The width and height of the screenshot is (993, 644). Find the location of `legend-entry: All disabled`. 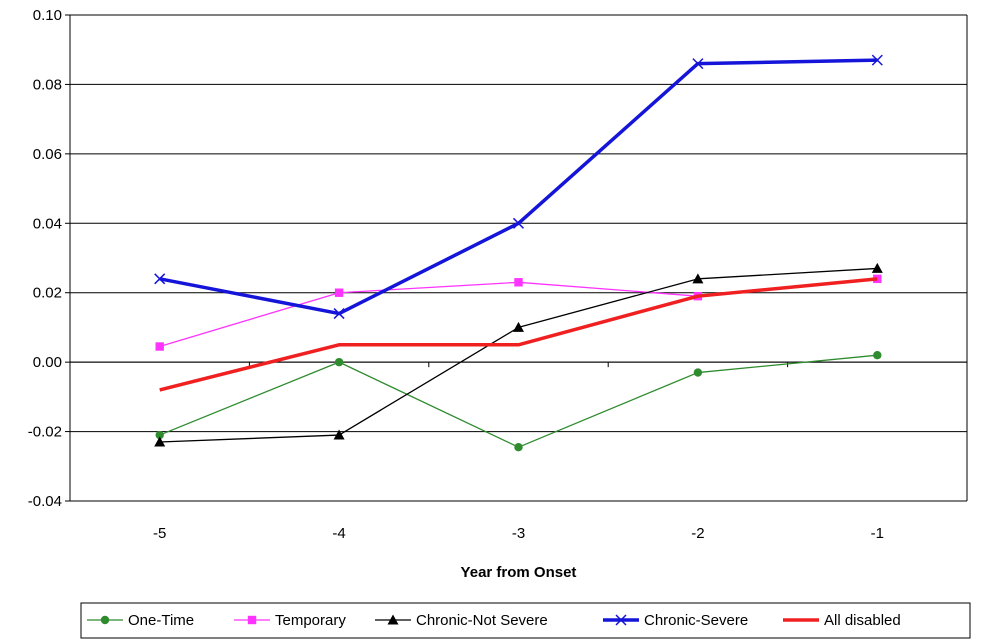

legend-entry: All disabled is located at coordinates (842, 620).